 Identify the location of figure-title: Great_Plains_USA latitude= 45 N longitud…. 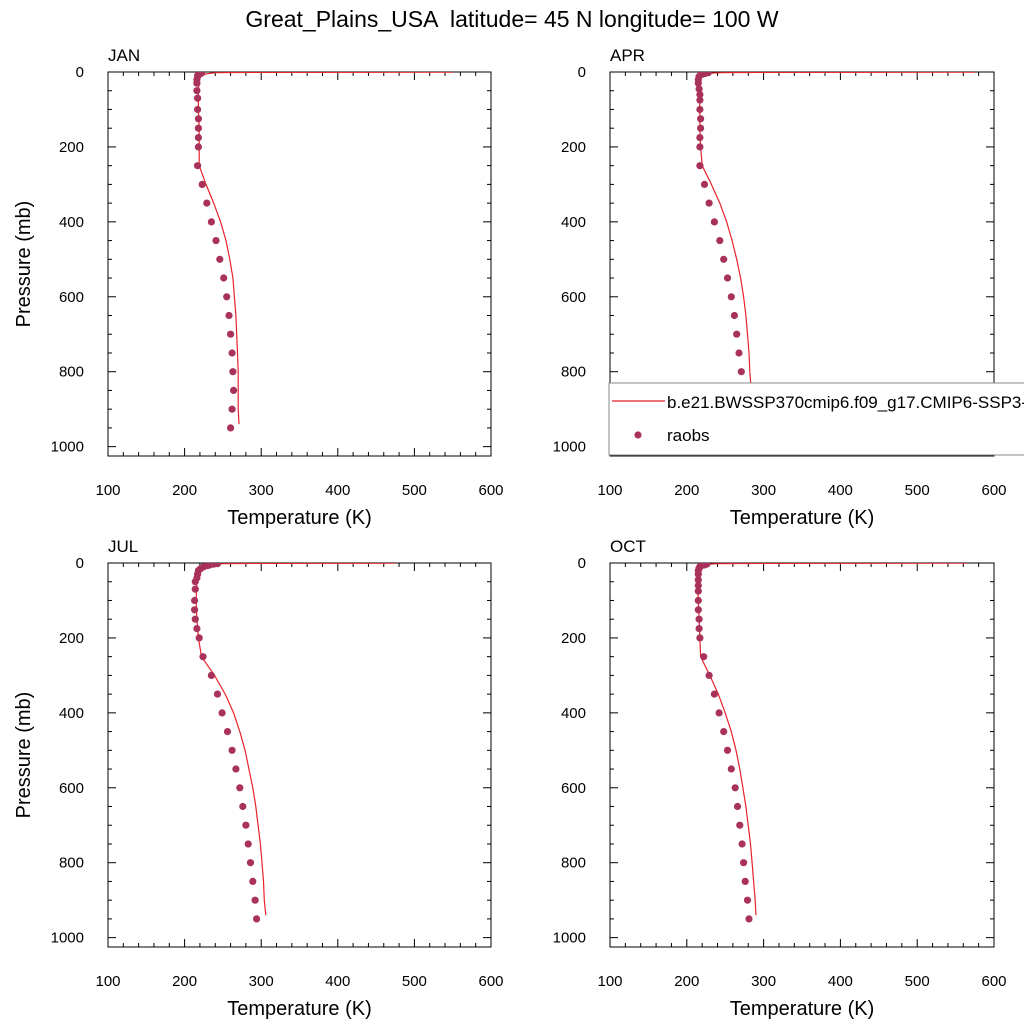
(512, 19).